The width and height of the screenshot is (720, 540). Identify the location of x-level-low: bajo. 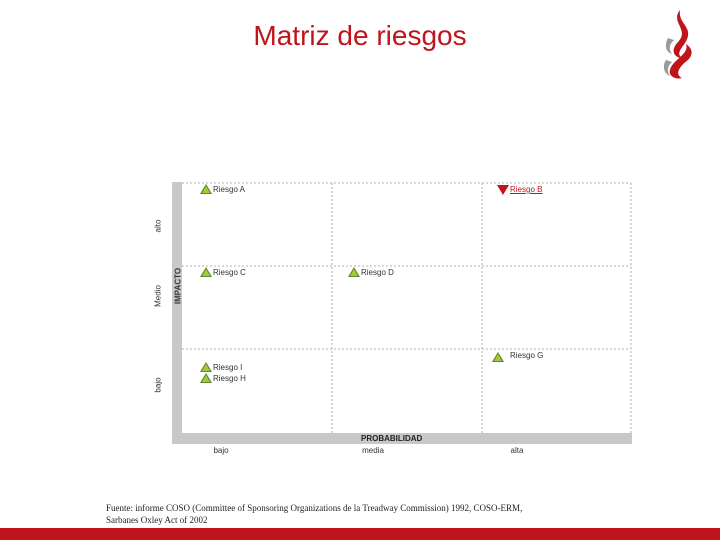
(221, 450).